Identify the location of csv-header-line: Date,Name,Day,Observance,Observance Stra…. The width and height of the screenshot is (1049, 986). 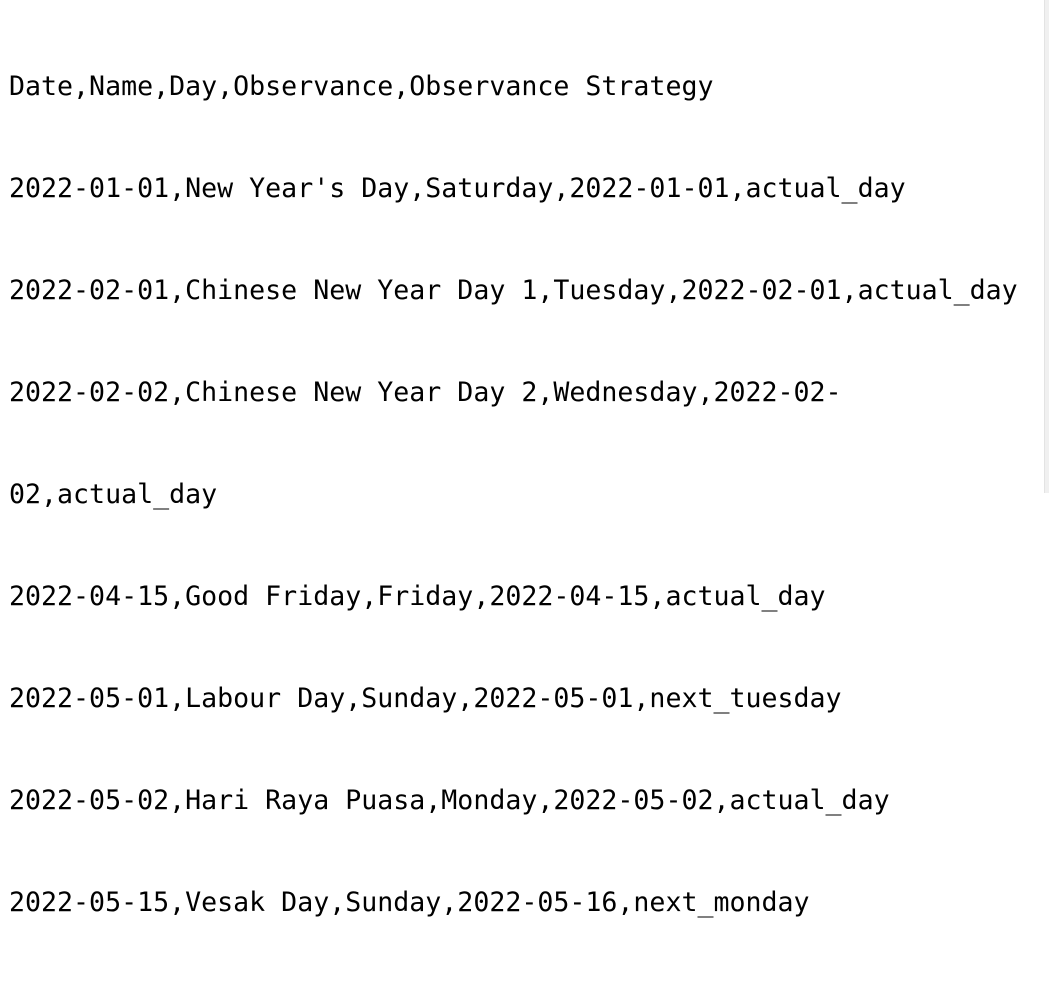
(361, 86).